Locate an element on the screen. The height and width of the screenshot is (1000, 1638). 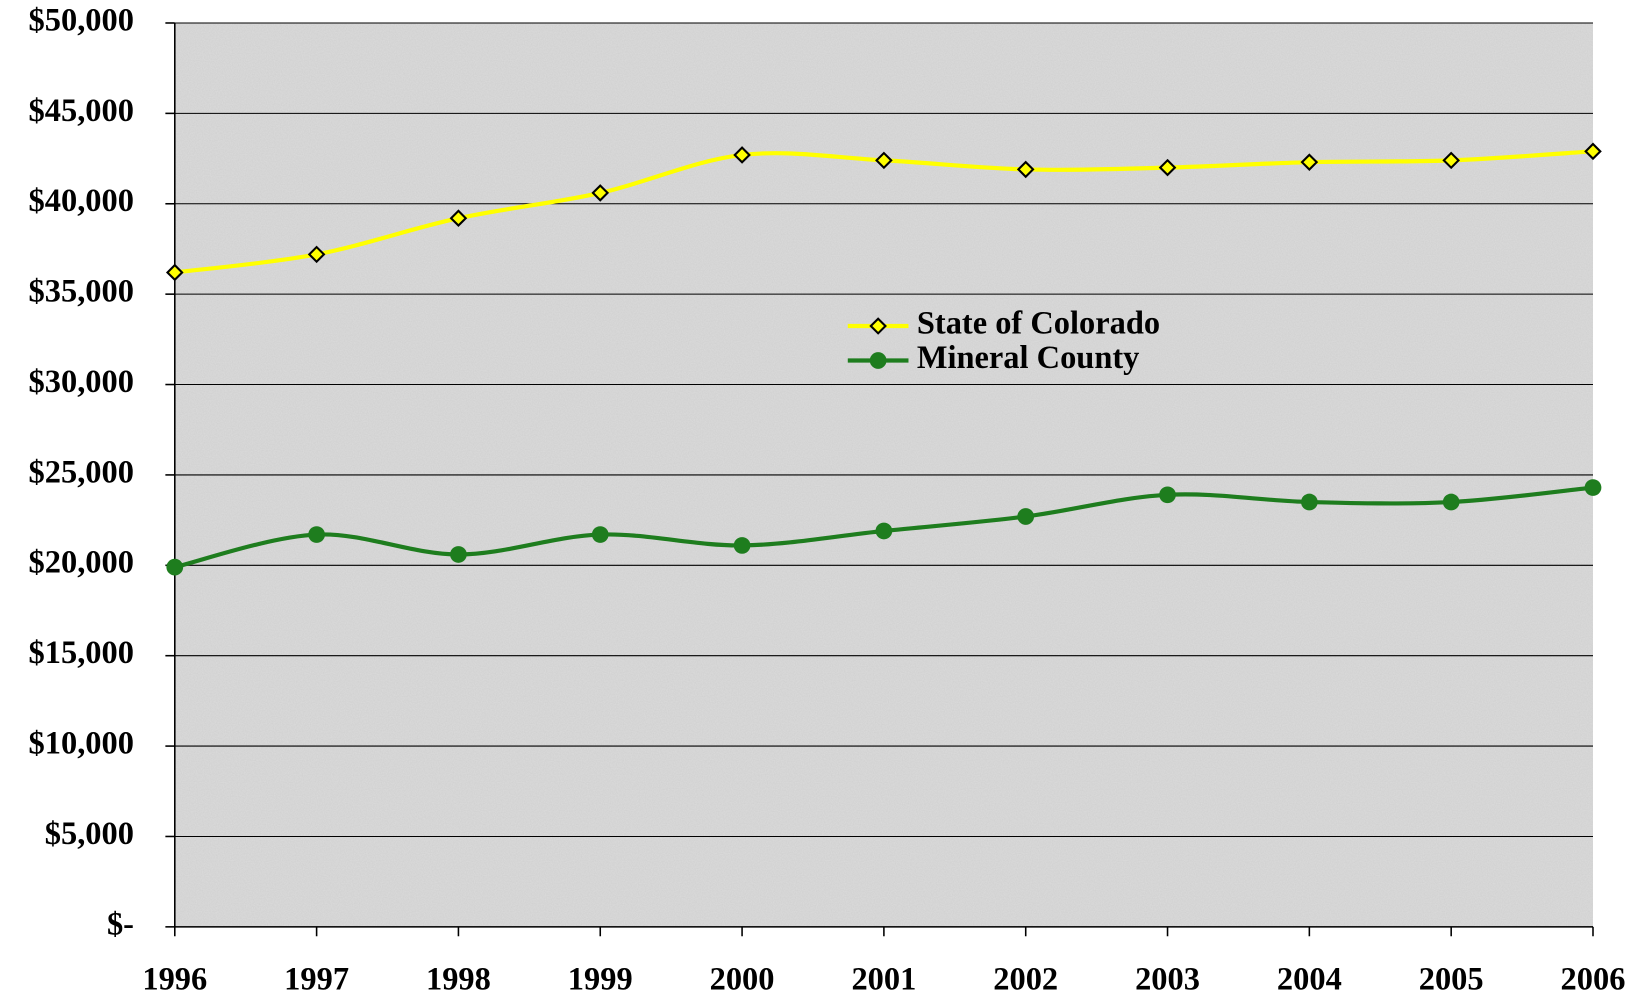
y-tick-label: $45,000 is located at coordinates (81, 111).